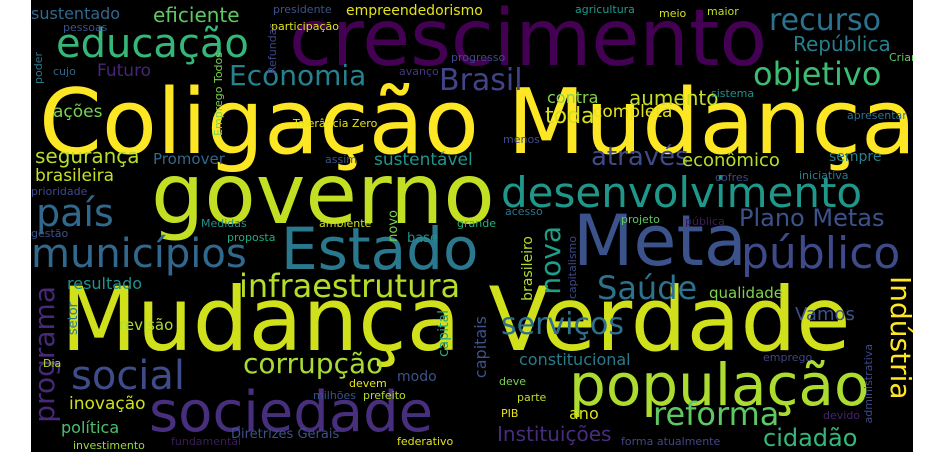  Describe the element at coordinates (313, 363) in the screenshot. I see `word: corrupção` at that location.